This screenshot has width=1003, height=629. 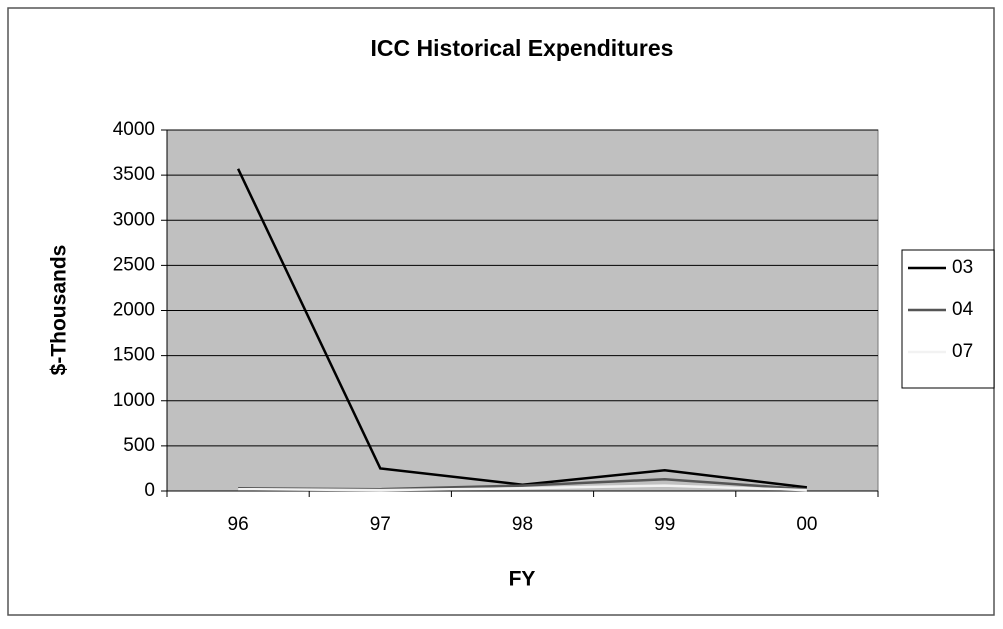 What do you see at coordinates (134, 264) in the screenshot?
I see `y-tick-label: 2500` at bounding box center [134, 264].